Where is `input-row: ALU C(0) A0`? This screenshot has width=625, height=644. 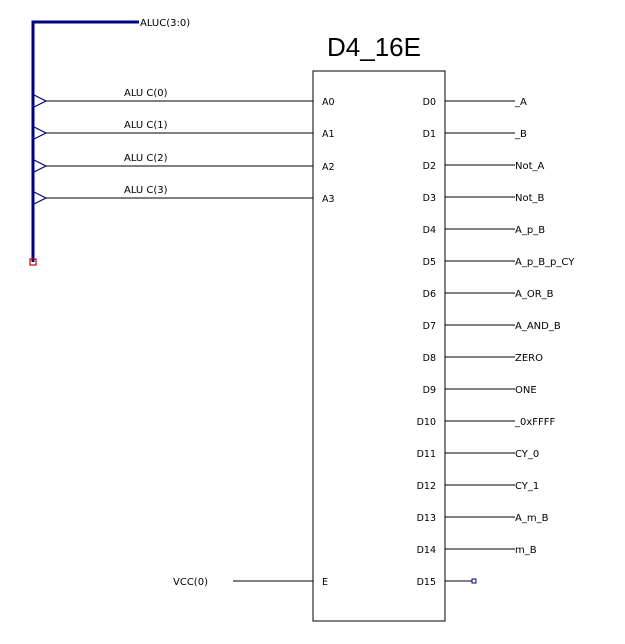 input-row: ALU C(0) A0 is located at coordinates (184, 98).